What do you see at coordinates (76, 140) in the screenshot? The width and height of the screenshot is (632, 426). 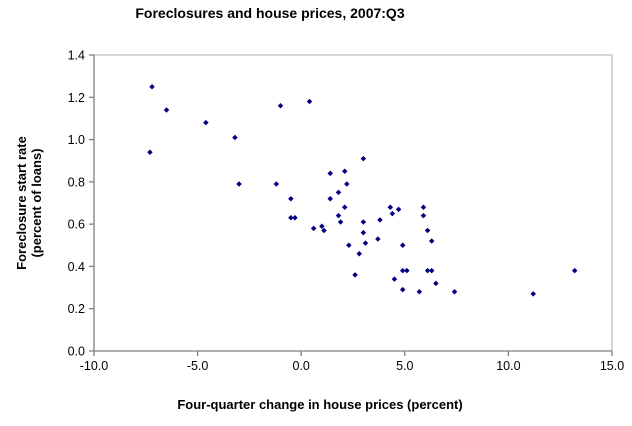 I see `y-tick-label: 1.0` at bounding box center [76, 140].